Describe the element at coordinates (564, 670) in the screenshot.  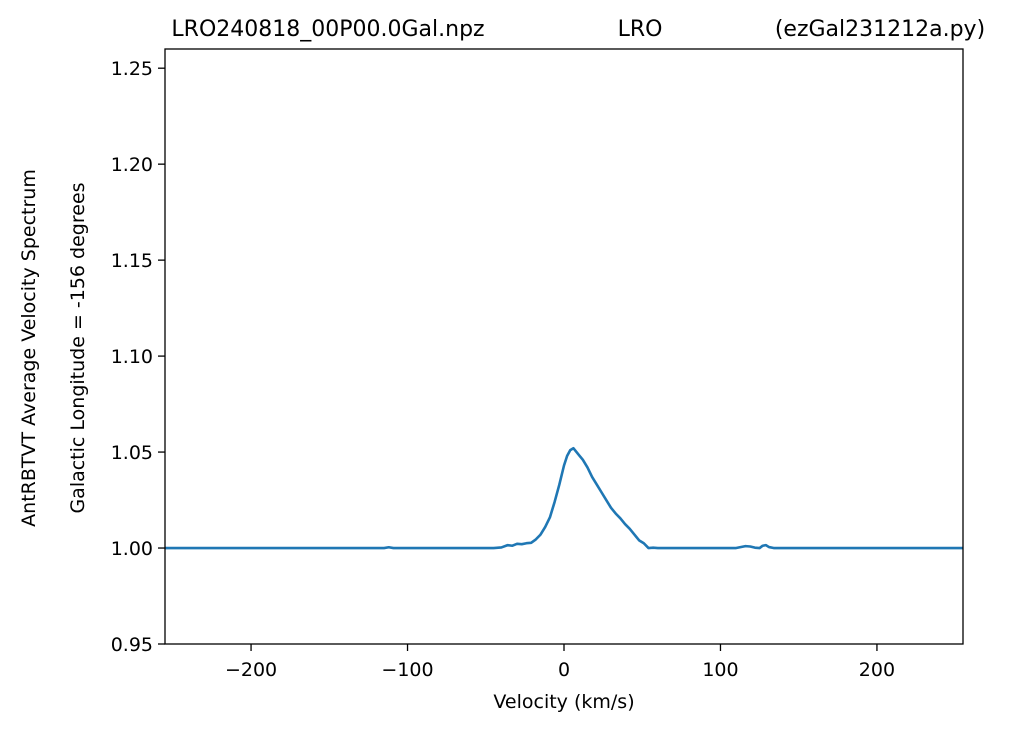
I see `x-tick-label: 0` at that location.